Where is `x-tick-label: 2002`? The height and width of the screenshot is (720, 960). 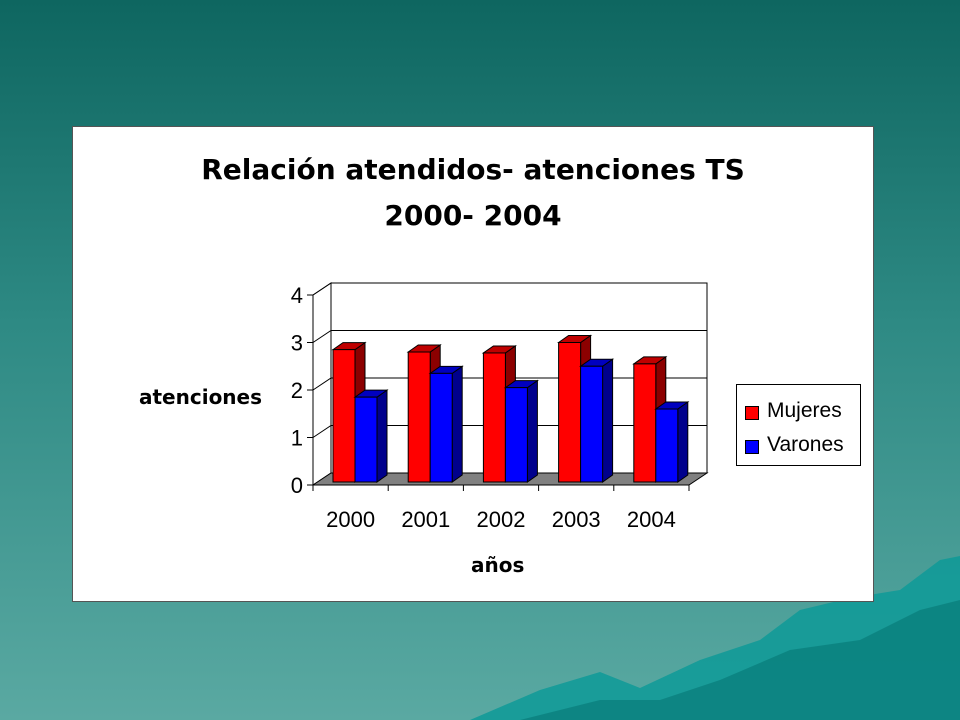
x-tick-label: 2002 is located at coordinates (501, 519).